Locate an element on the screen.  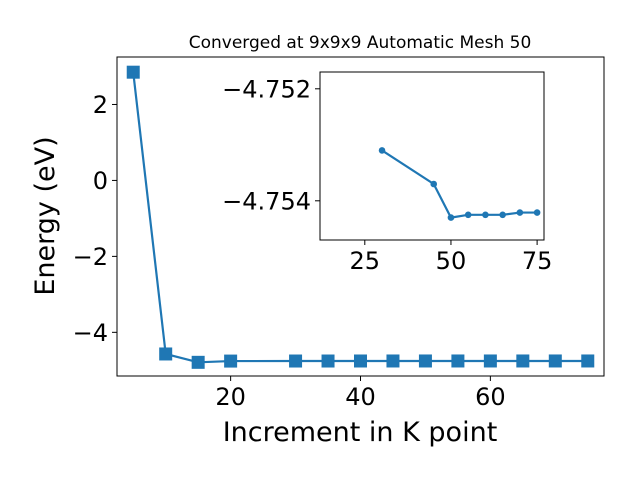
main-x-tick-label: 20 is located at coordinates (230, 397).